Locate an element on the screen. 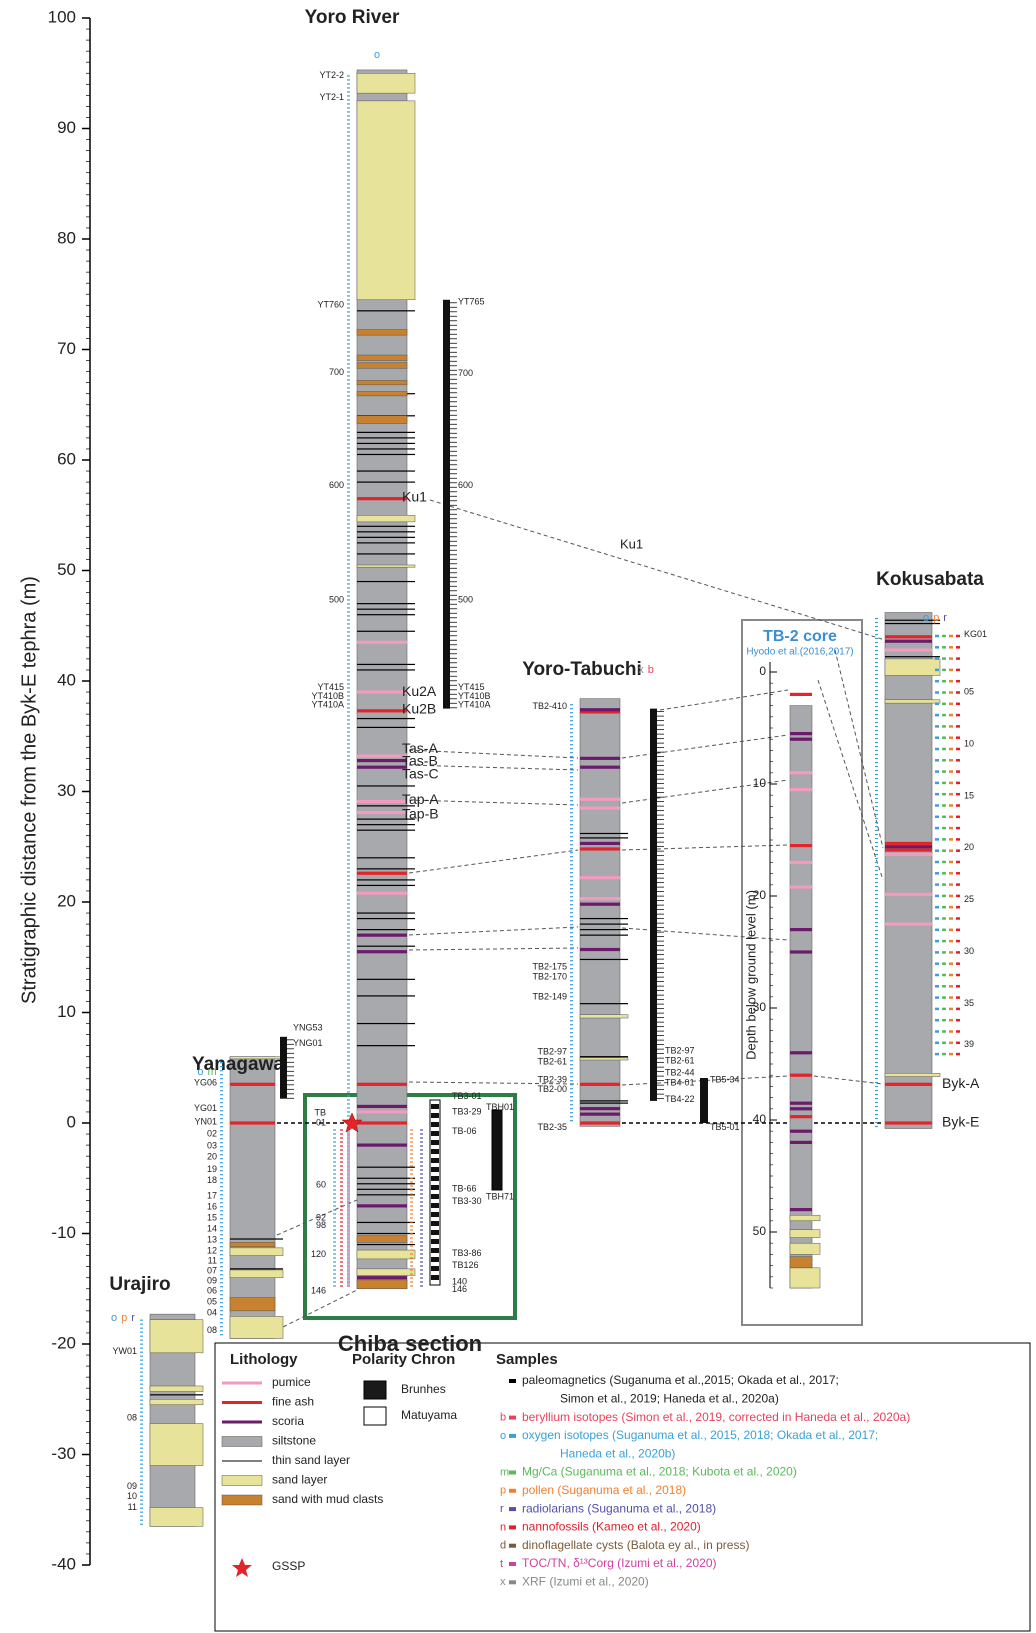 This screenshot has height=1633, width=1036. legend-title: Polarity Chron is located at coordinates (403, 1359).